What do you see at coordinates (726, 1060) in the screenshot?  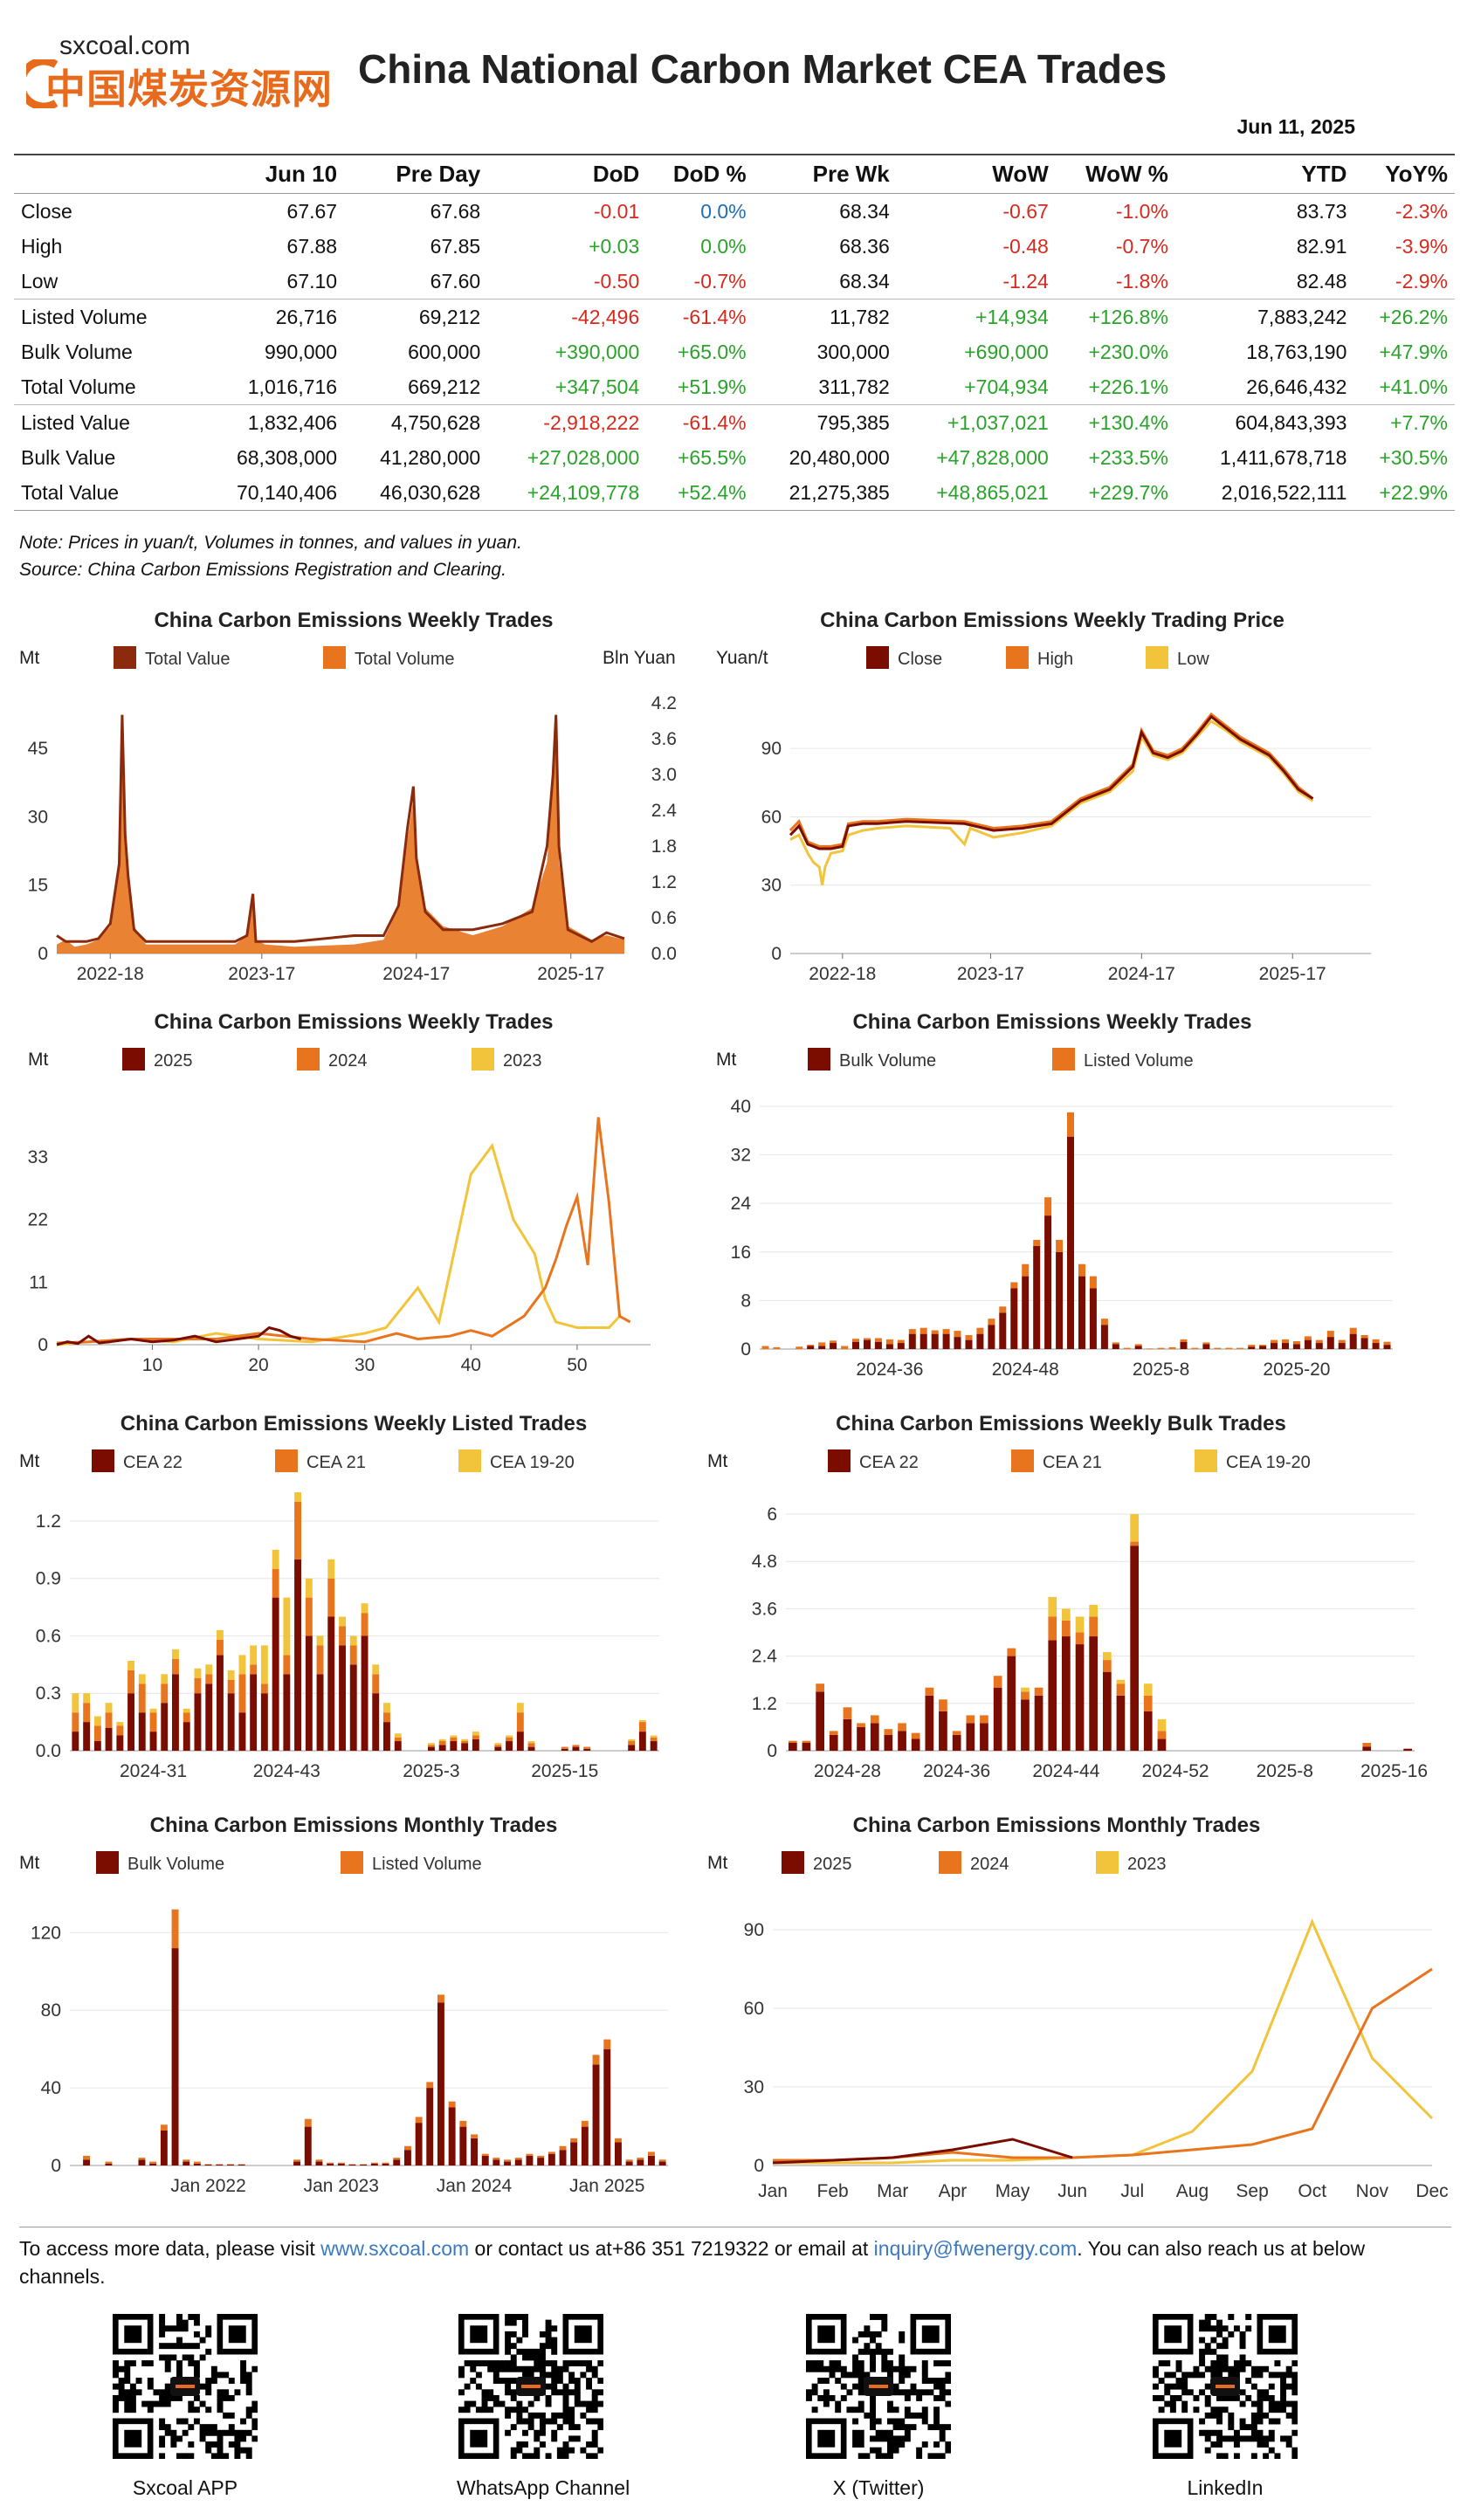 I see `y-axis-unit: Mt` at bounding box center [726, 1060].